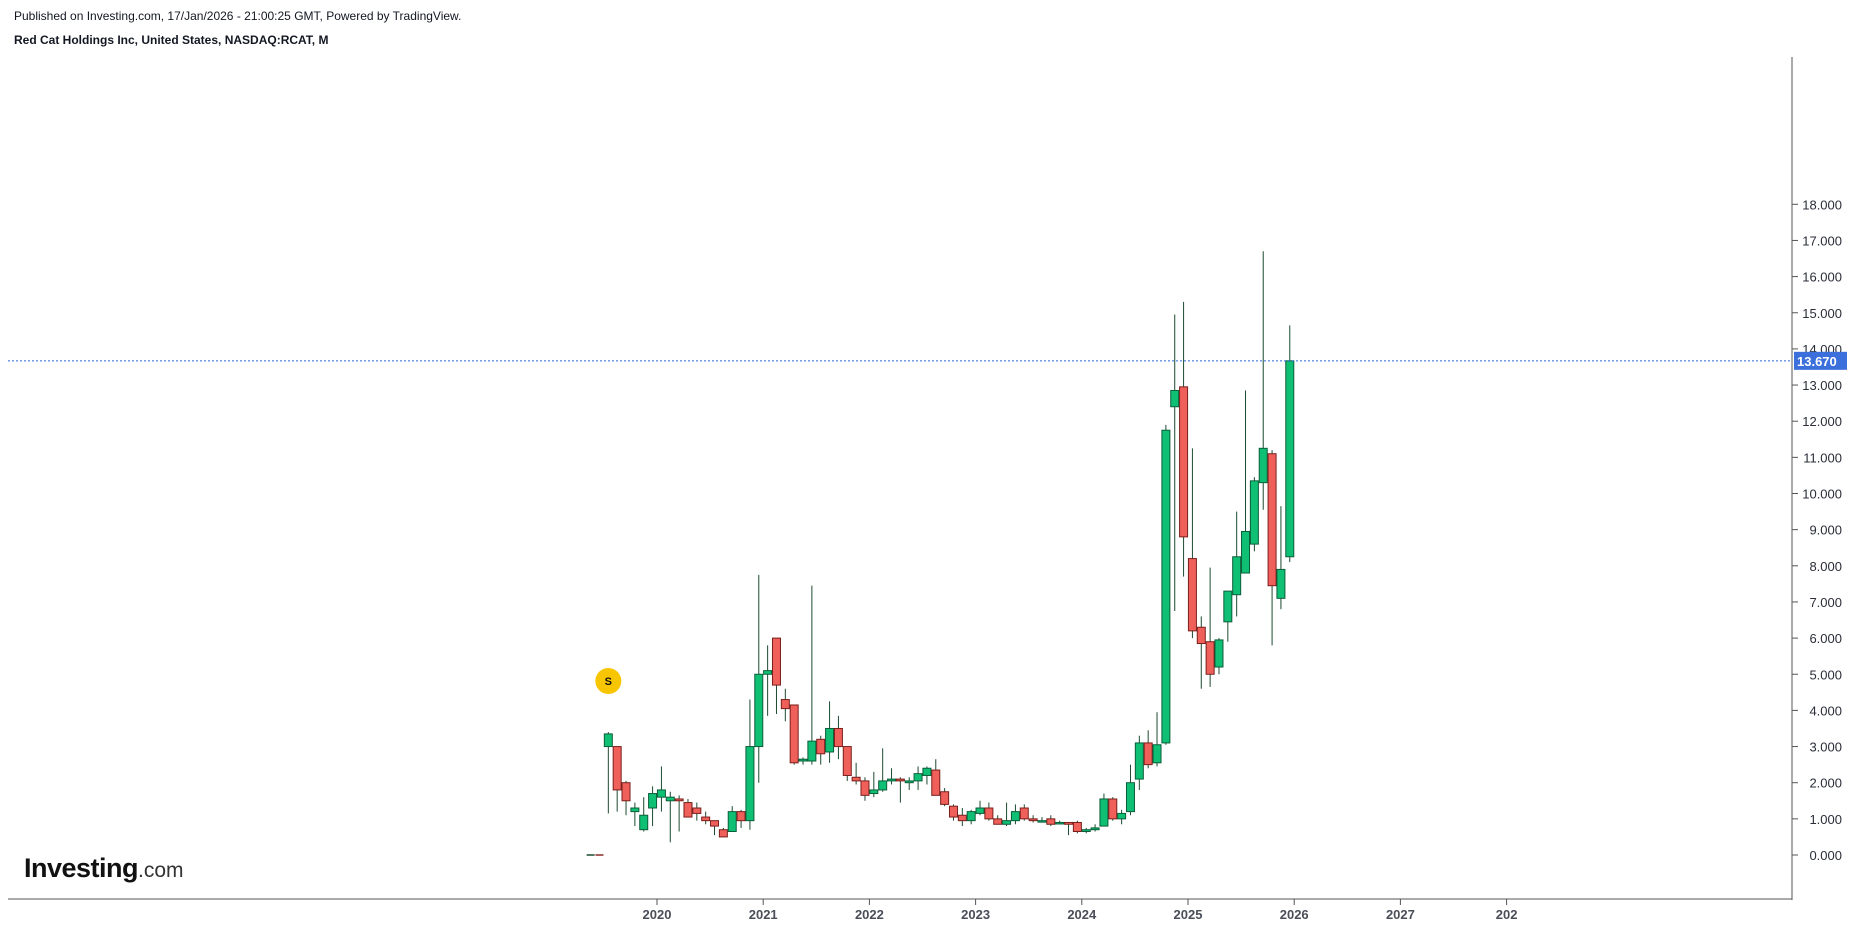  I want to click on y-tick-label: 9.000, so click(1825, 530).